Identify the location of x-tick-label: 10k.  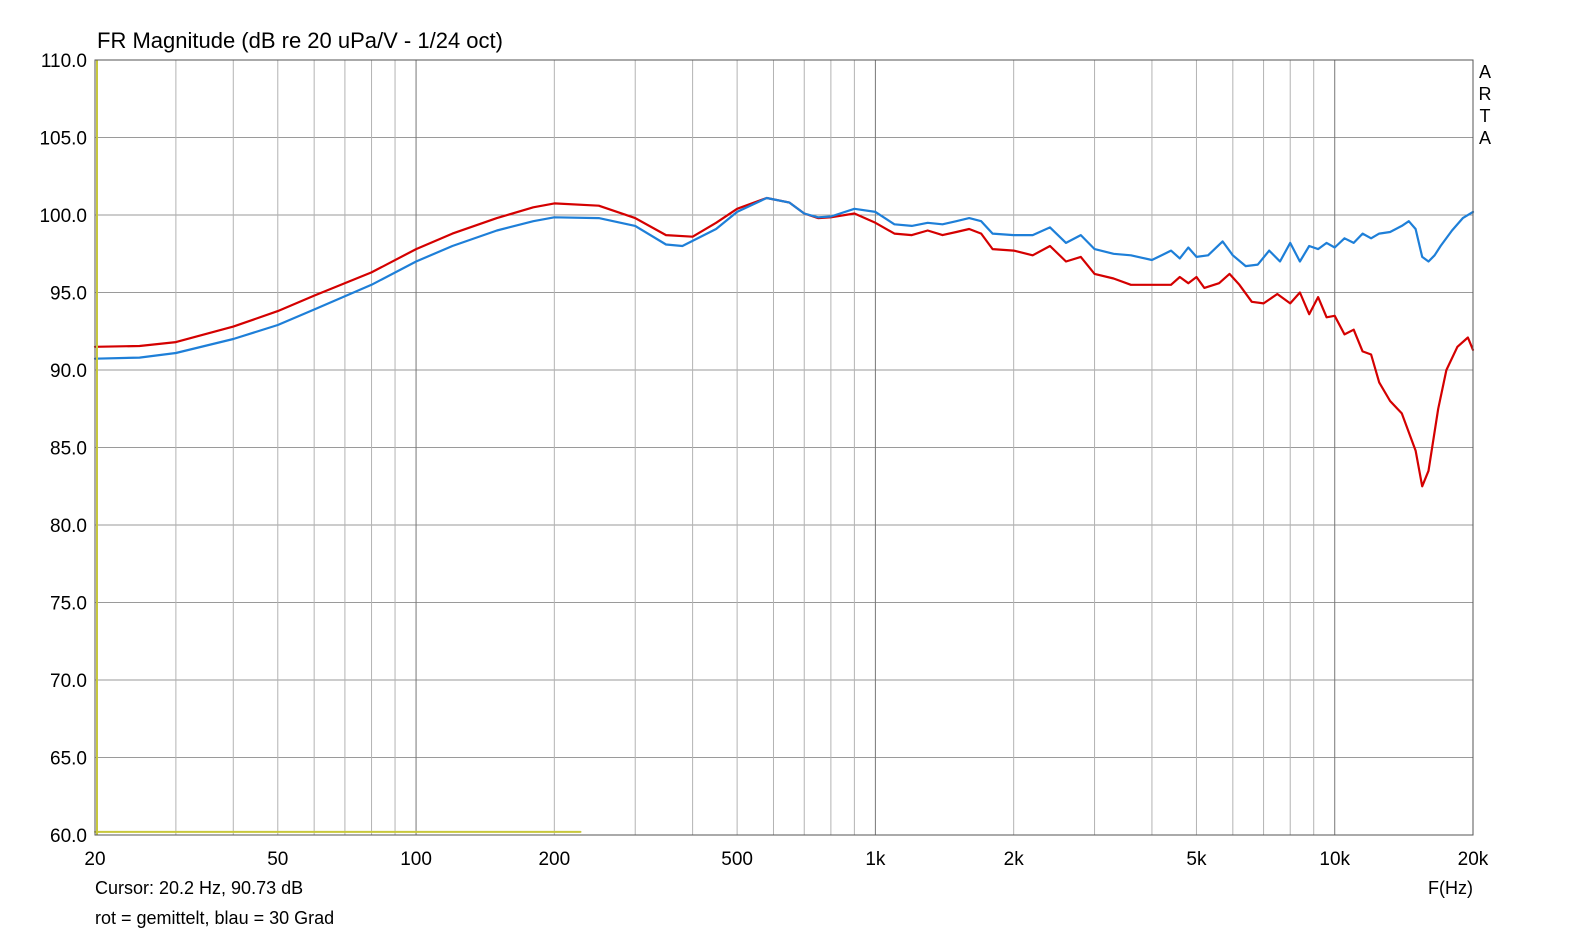
(1334, 859).